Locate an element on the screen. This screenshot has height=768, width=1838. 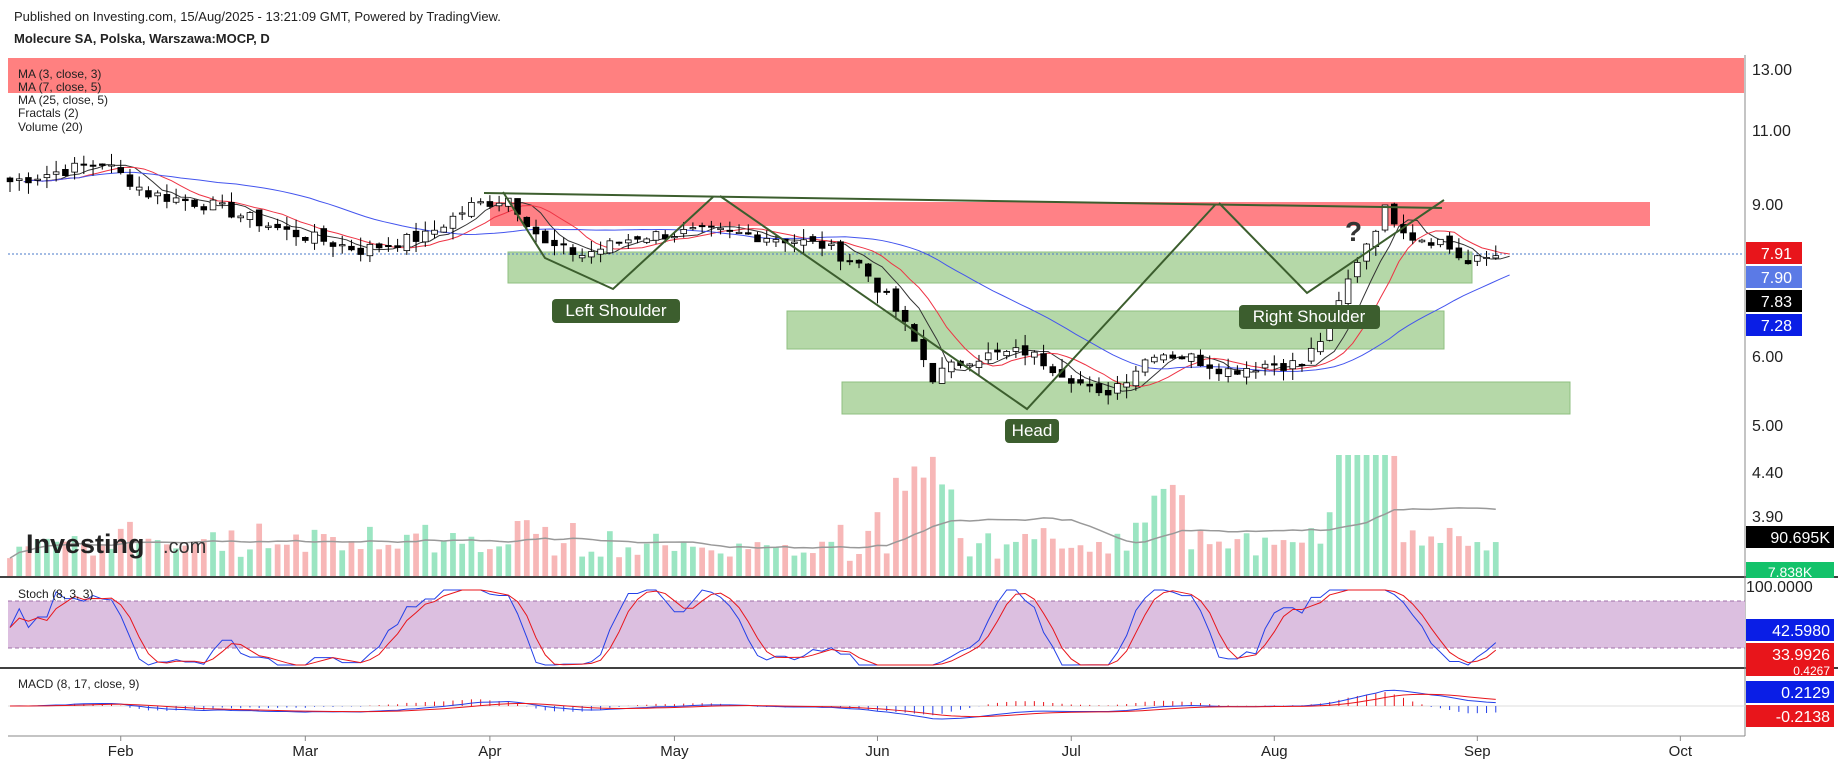
head-label: Head is located at coordinates (1032, 431).